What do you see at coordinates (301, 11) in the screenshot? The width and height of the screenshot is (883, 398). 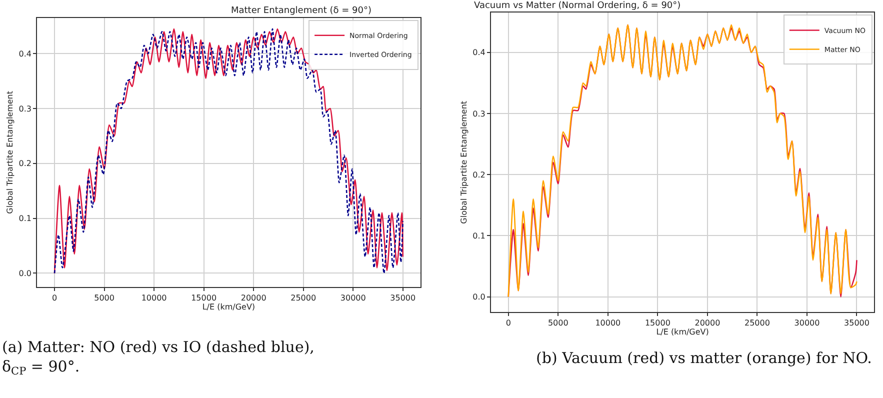 I see `chart-title: Matter Entanglement (δ = 90°)` at bounding box center [301, 11].